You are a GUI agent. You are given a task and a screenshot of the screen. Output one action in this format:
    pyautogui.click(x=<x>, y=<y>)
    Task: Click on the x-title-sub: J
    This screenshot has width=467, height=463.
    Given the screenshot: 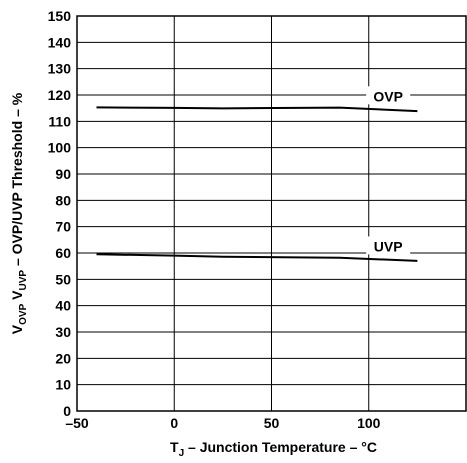 What is the action you would take?
    pyautogui.click(x=182, y=453)
    